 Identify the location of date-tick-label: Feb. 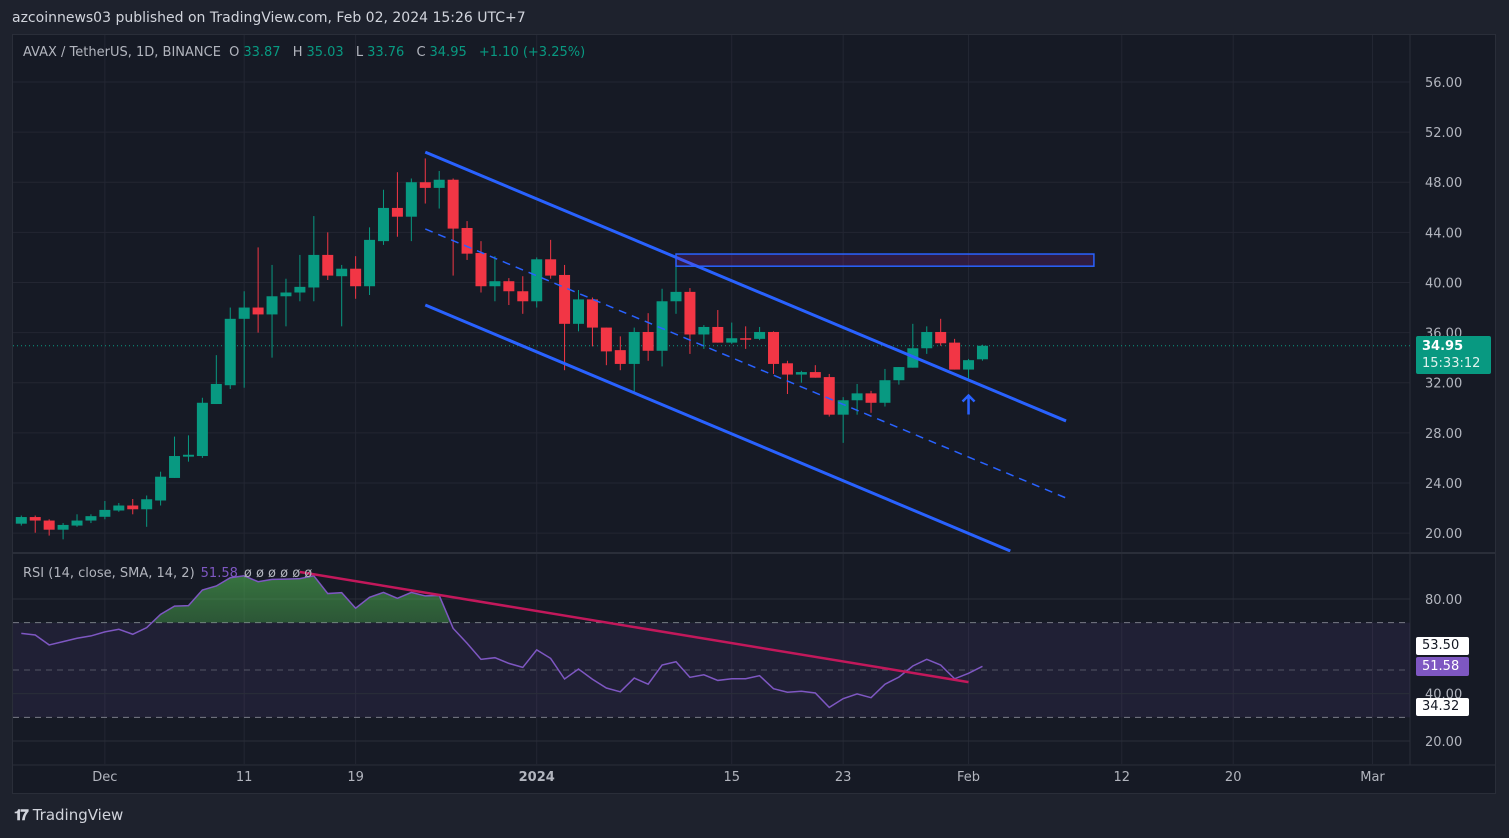
(968, 777).